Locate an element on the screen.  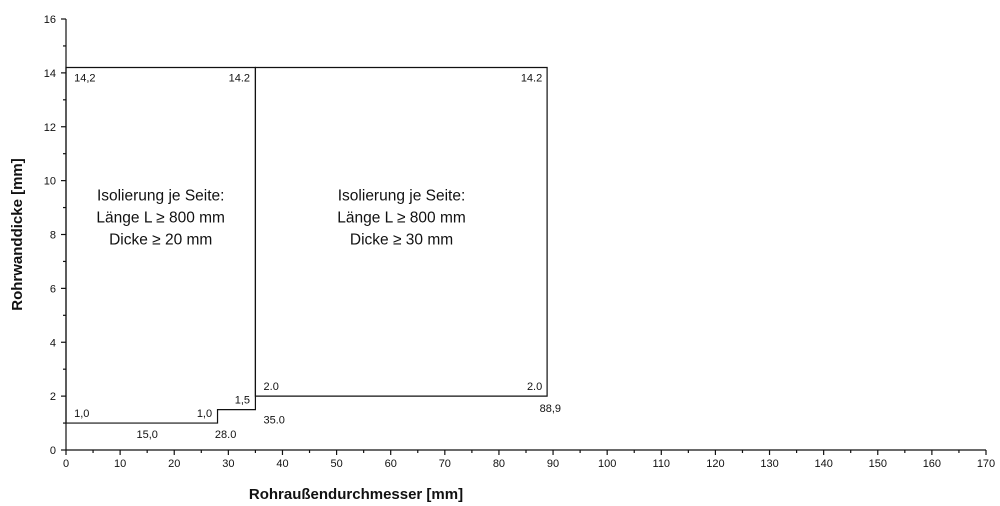
value-annotation: 14,2 is located at coordinates (84, 78).